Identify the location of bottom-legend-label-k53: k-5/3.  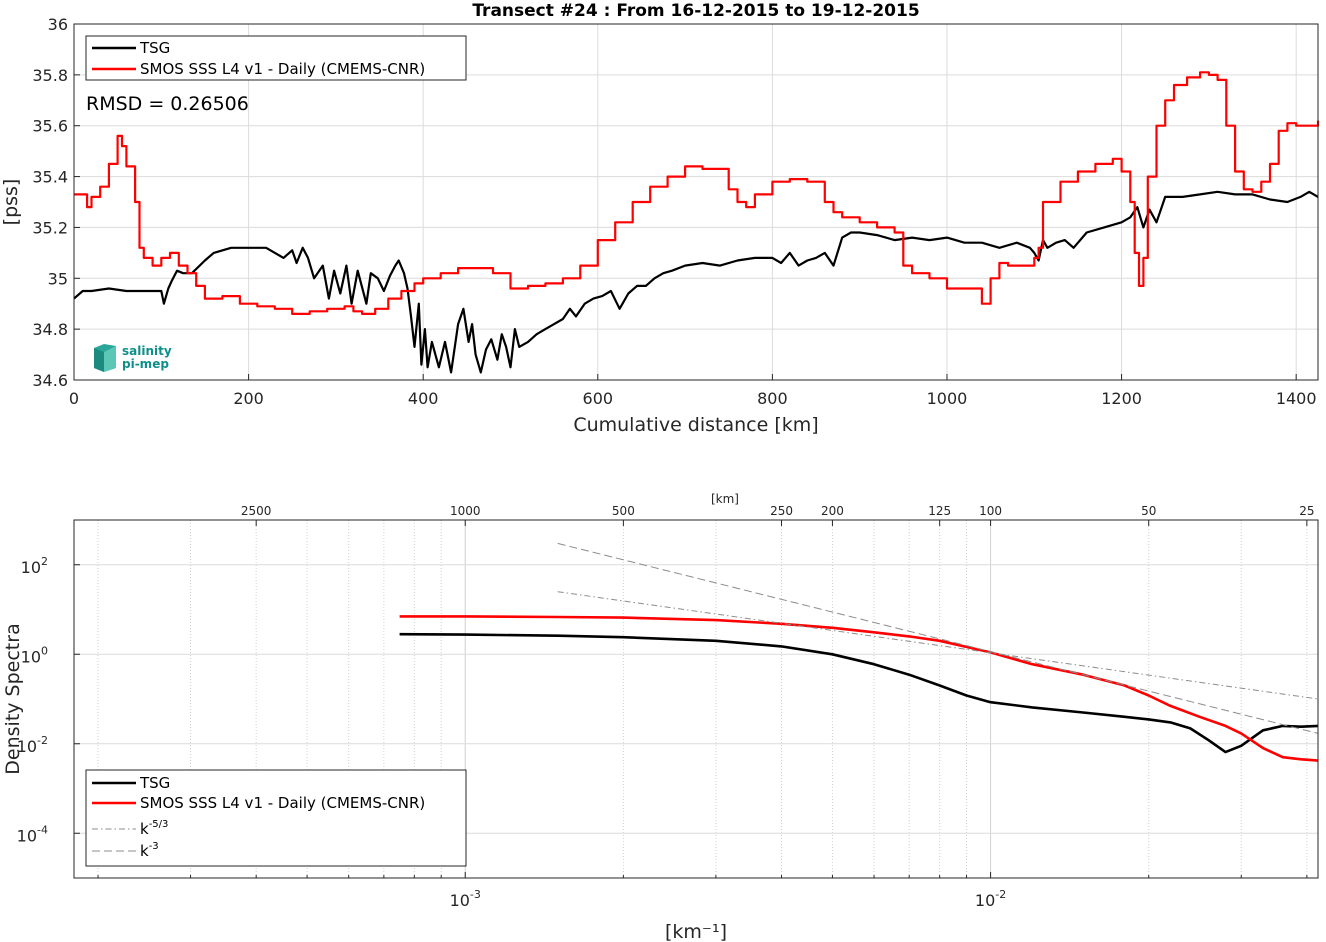
(154, 828).